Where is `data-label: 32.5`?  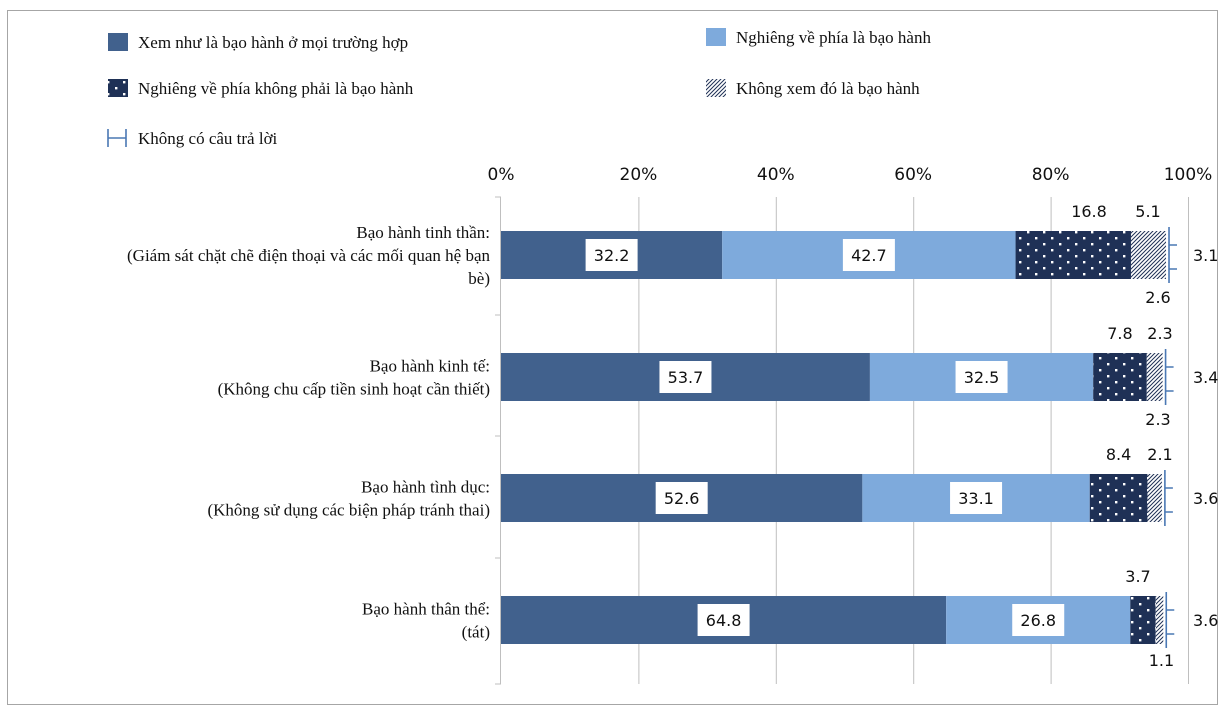 data-label: 32.5 is located at coordinates (982, 377).